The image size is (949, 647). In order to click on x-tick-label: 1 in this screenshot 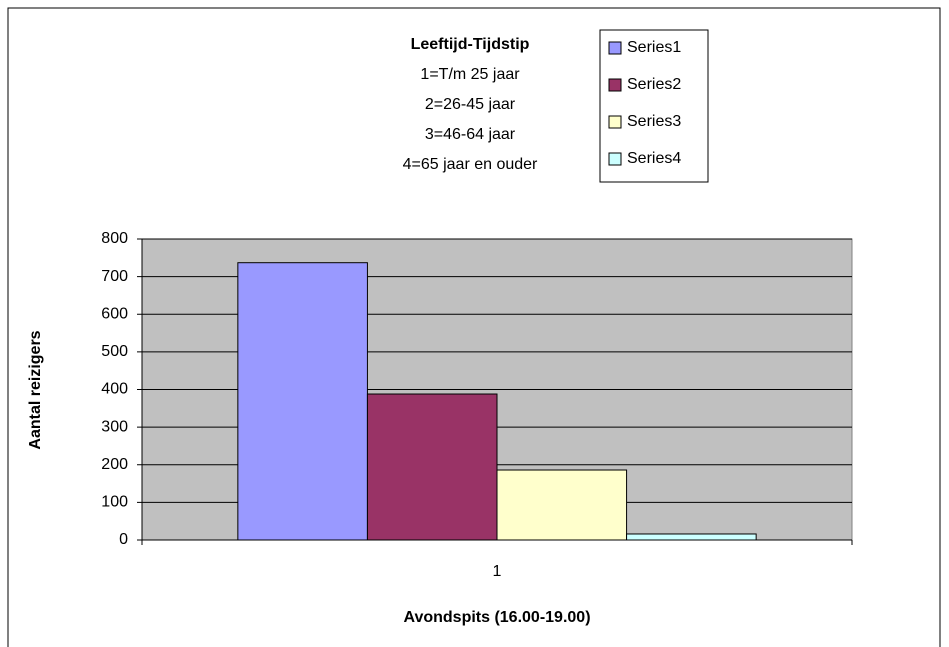, I will do `click(497, 571)`.